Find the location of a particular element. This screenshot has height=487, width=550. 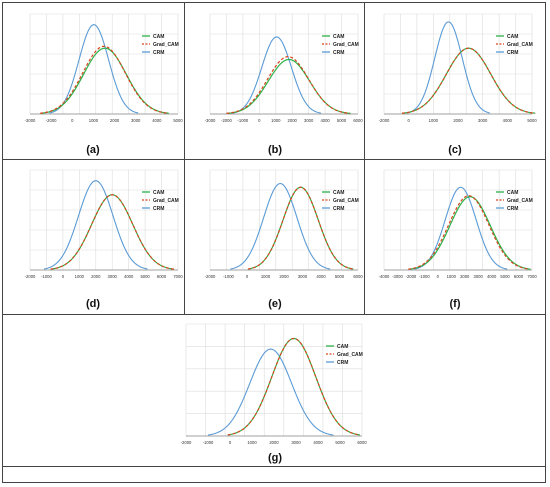

panel-label: (g) is located at coordinates (275, 458).